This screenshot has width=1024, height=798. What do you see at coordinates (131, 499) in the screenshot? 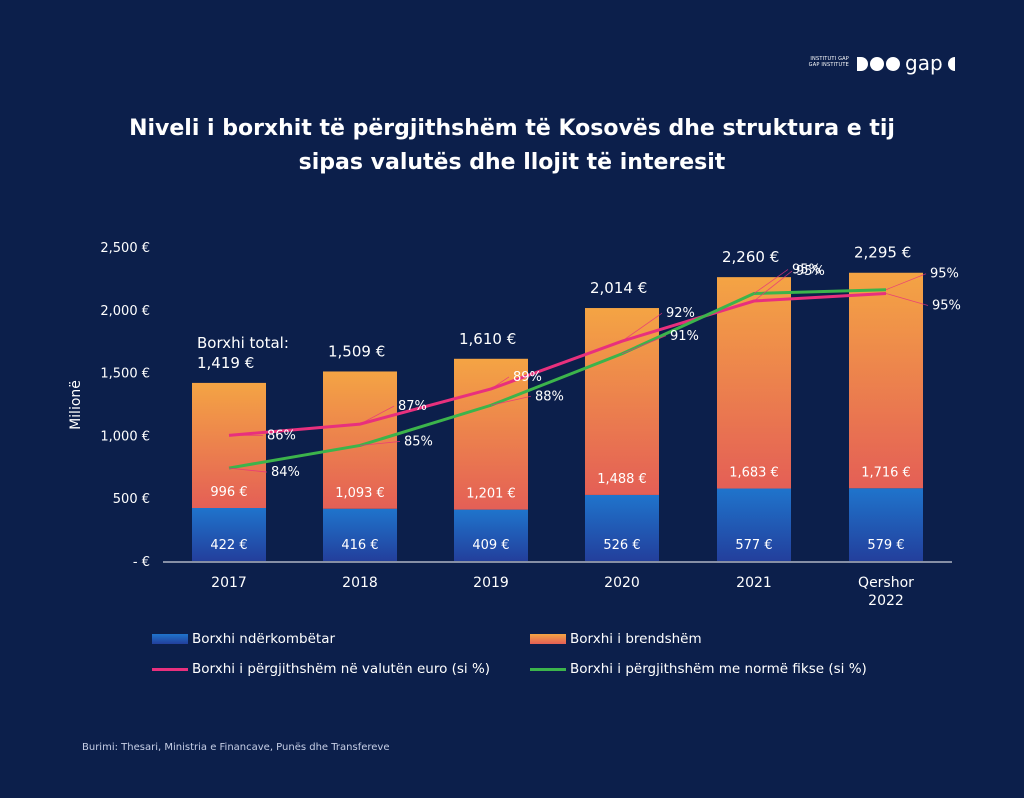
I see `y-tick-label: 500 €` at bounding box center [131, 499].